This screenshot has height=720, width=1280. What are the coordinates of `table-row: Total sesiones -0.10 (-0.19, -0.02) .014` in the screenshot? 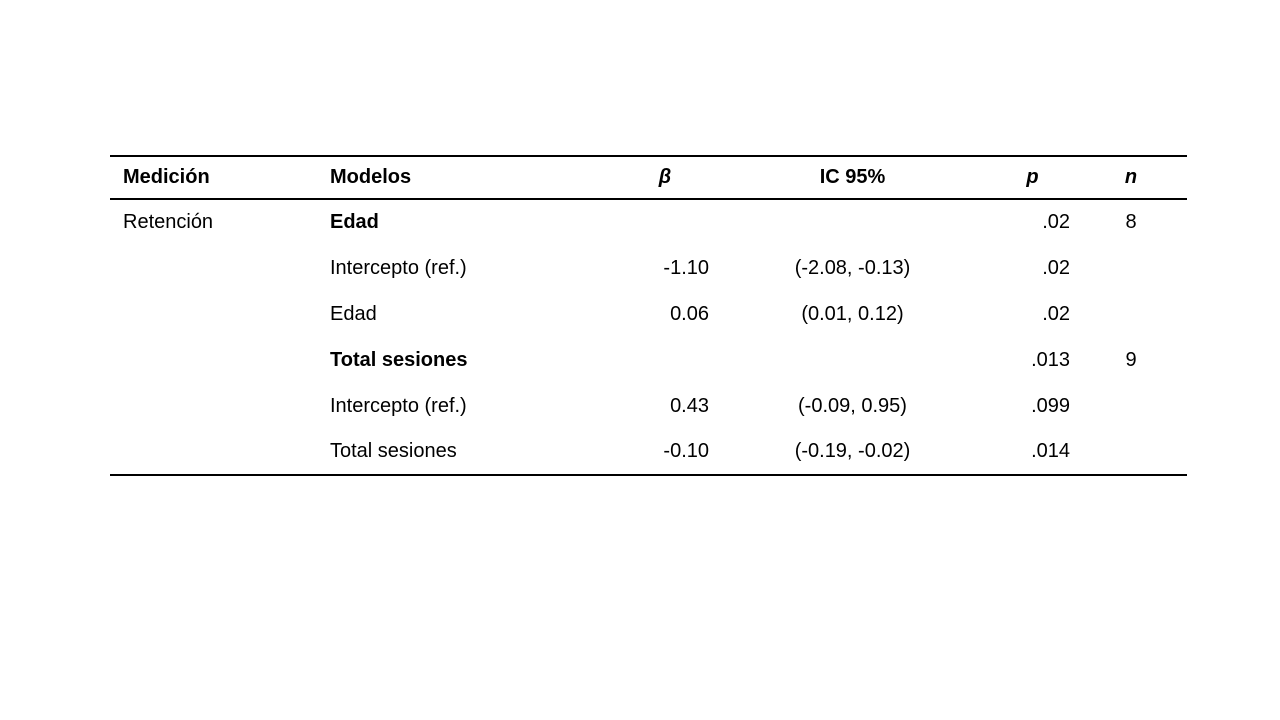 It's located at (648, 452).